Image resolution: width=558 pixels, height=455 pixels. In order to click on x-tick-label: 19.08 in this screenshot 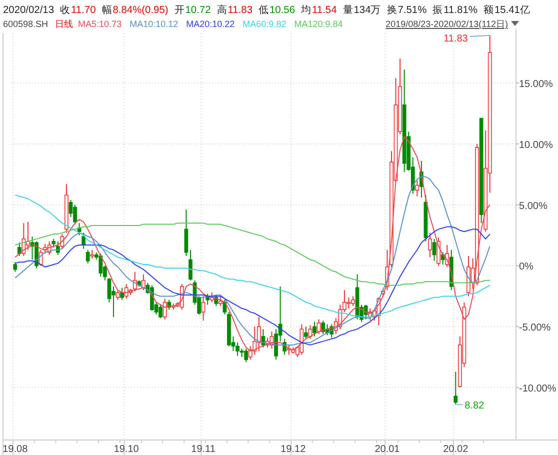, I will do `click(15, 449)`.